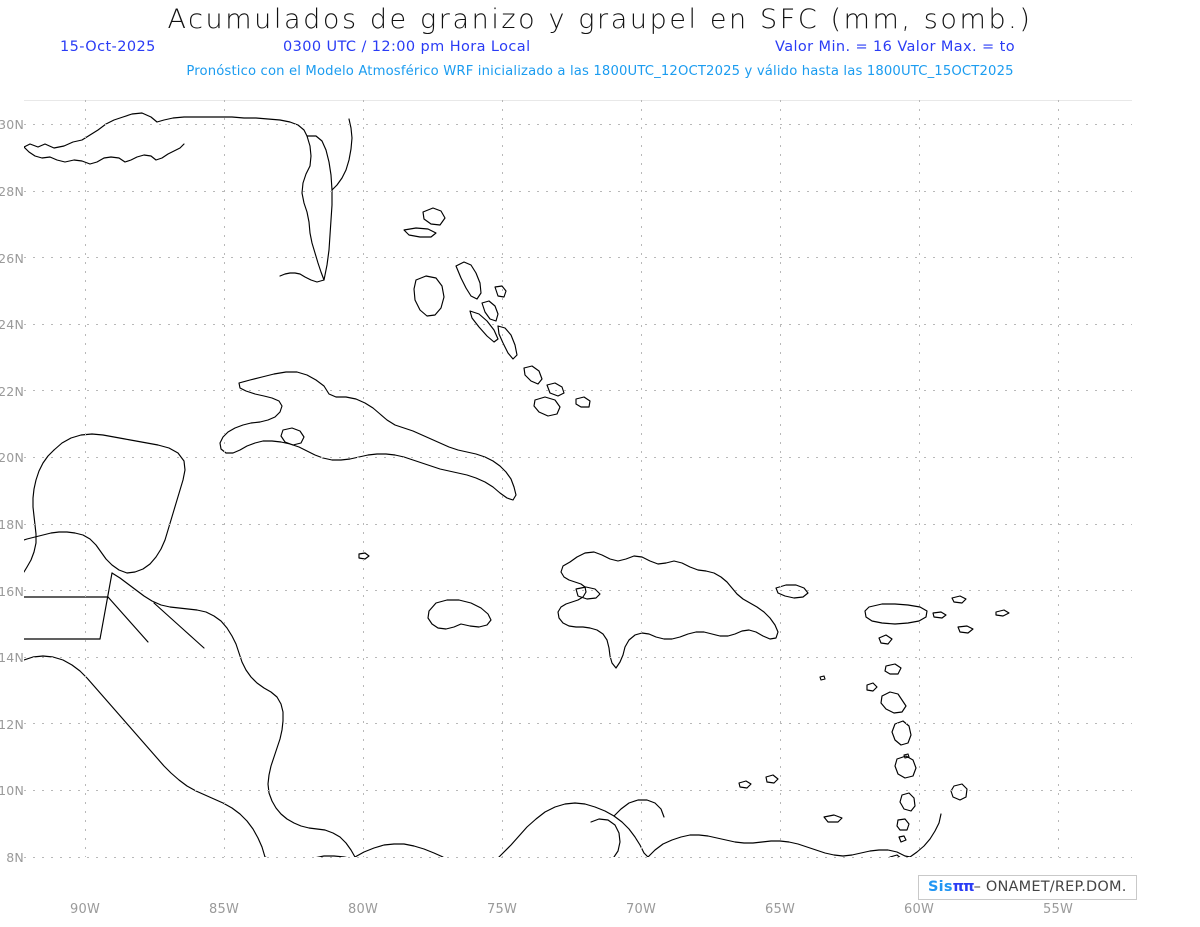 This screenshot has width=1200, height=927. I want to click on x-axis: 90W 85W 80W 75W 70W 65W 60W 55W, so click(578, 912).